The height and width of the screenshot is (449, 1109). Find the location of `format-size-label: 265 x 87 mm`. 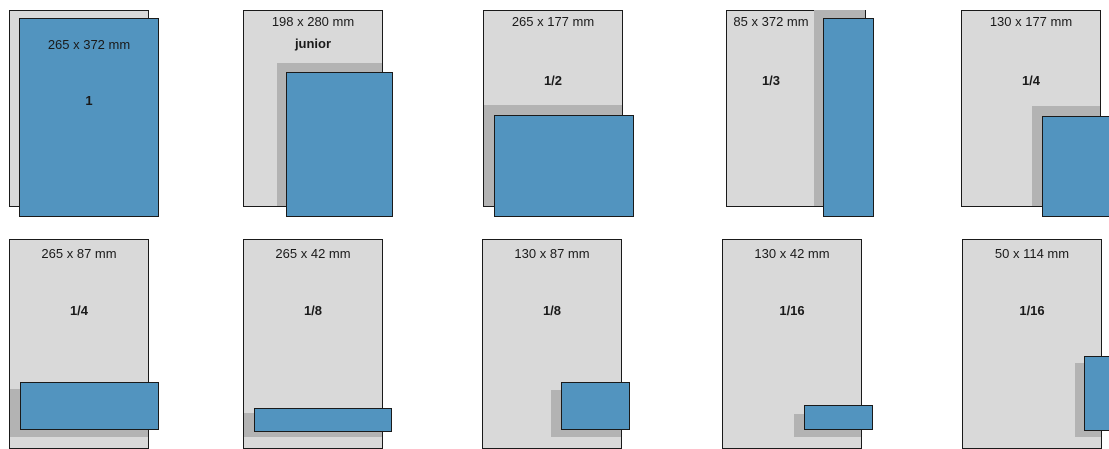

format-size-label: 265 x 87 mm is located at coordinates (79, 253).